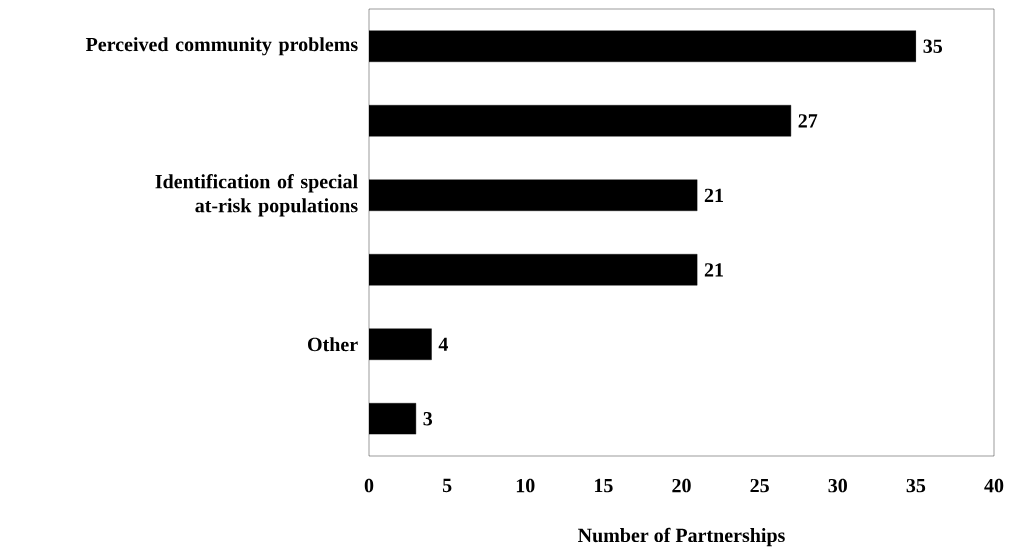 The height and width of the screenshot is (547, 1016). Describe the element at coordinates (333, 344) in the screenshot. I see `y-tick-label: Other` at that location.